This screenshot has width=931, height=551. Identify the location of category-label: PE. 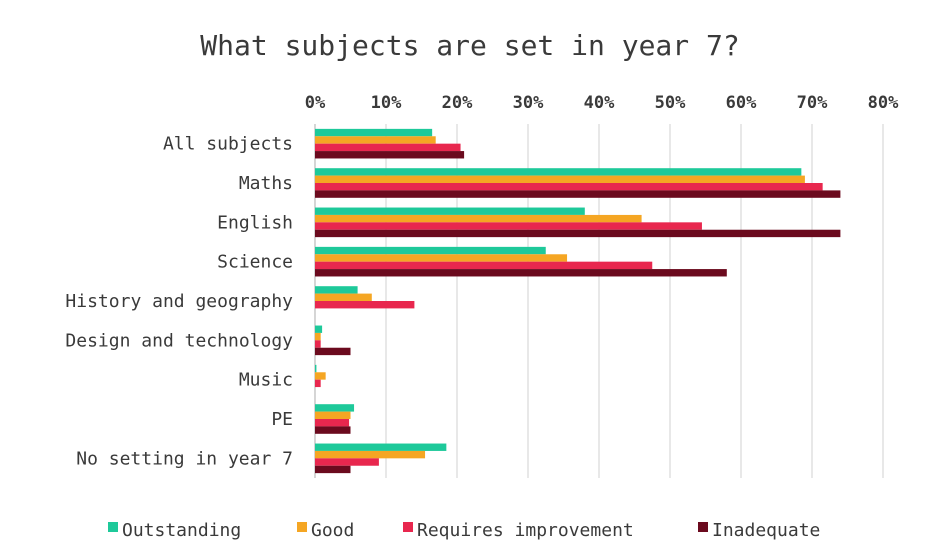
(282, 419).